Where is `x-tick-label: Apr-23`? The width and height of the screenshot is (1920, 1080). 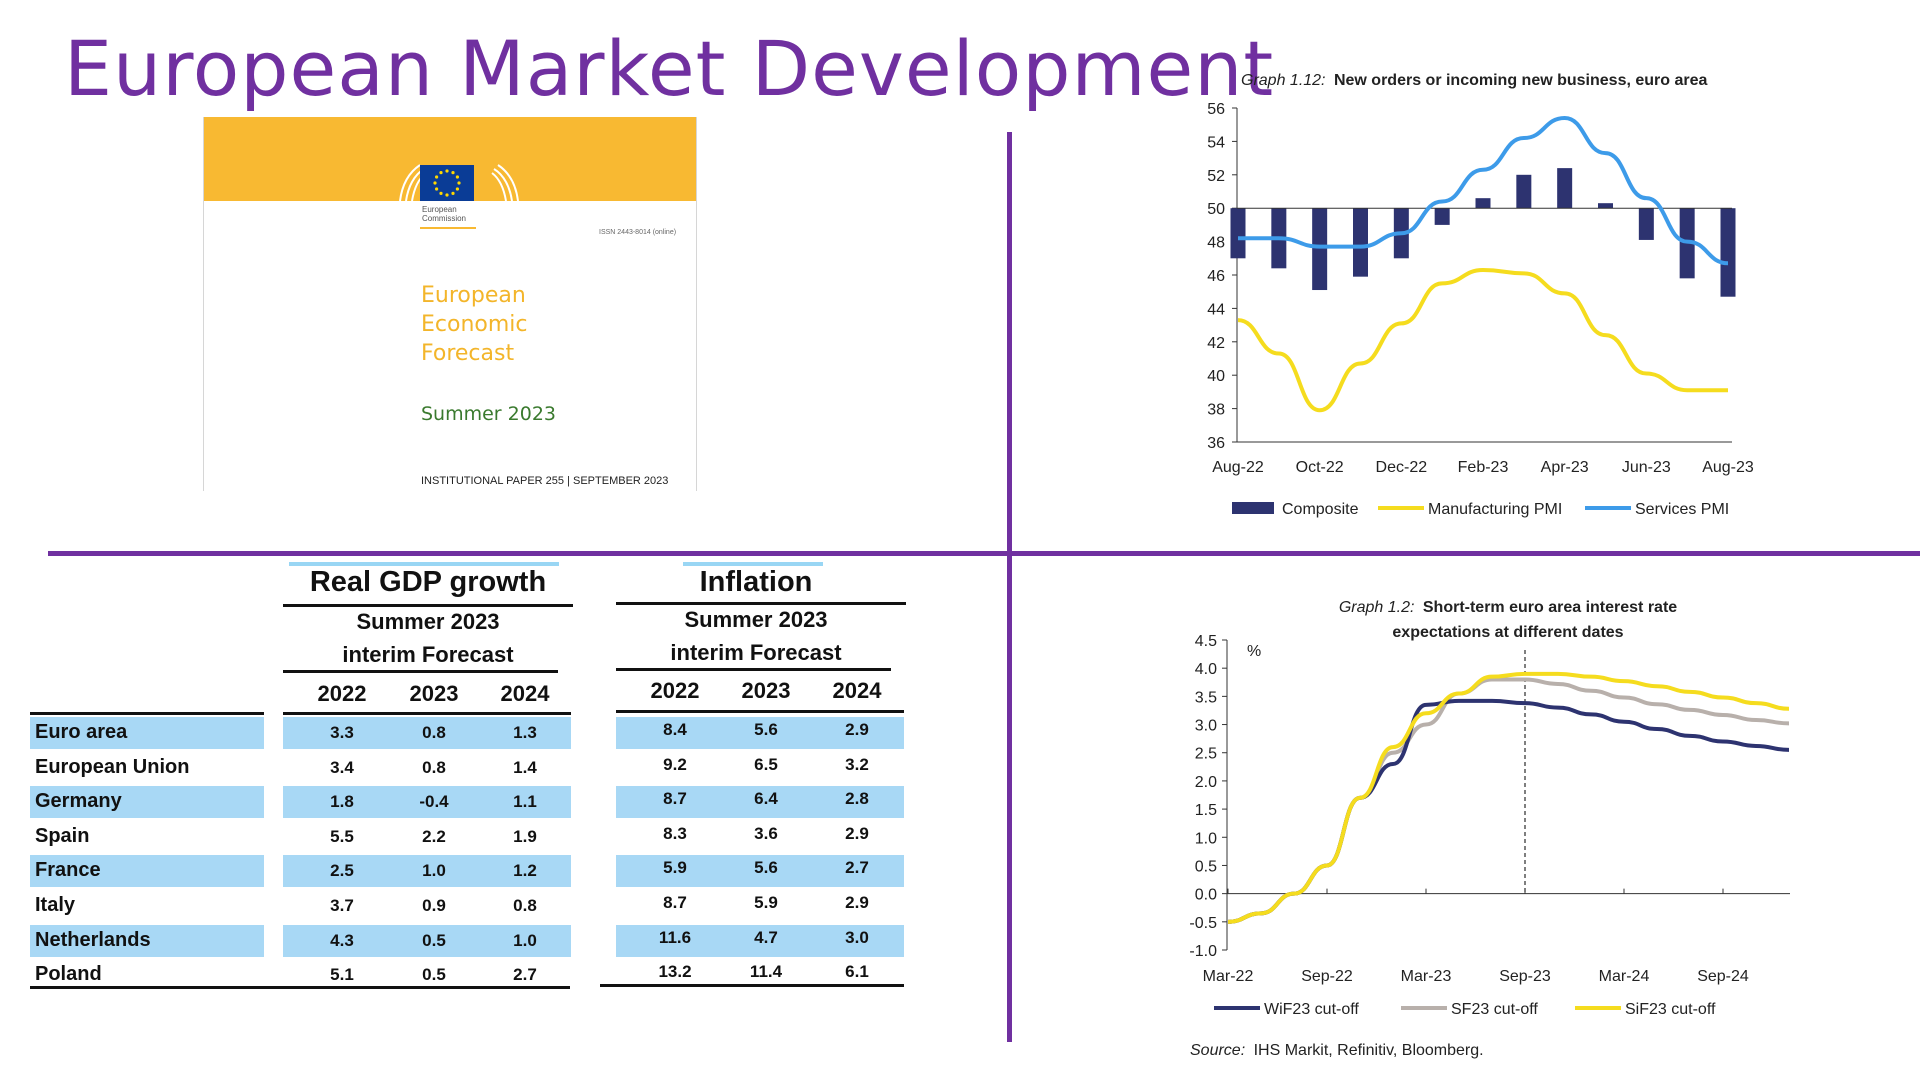 x-tick-label: Apr-23 is located at coordinates (1565, 467).